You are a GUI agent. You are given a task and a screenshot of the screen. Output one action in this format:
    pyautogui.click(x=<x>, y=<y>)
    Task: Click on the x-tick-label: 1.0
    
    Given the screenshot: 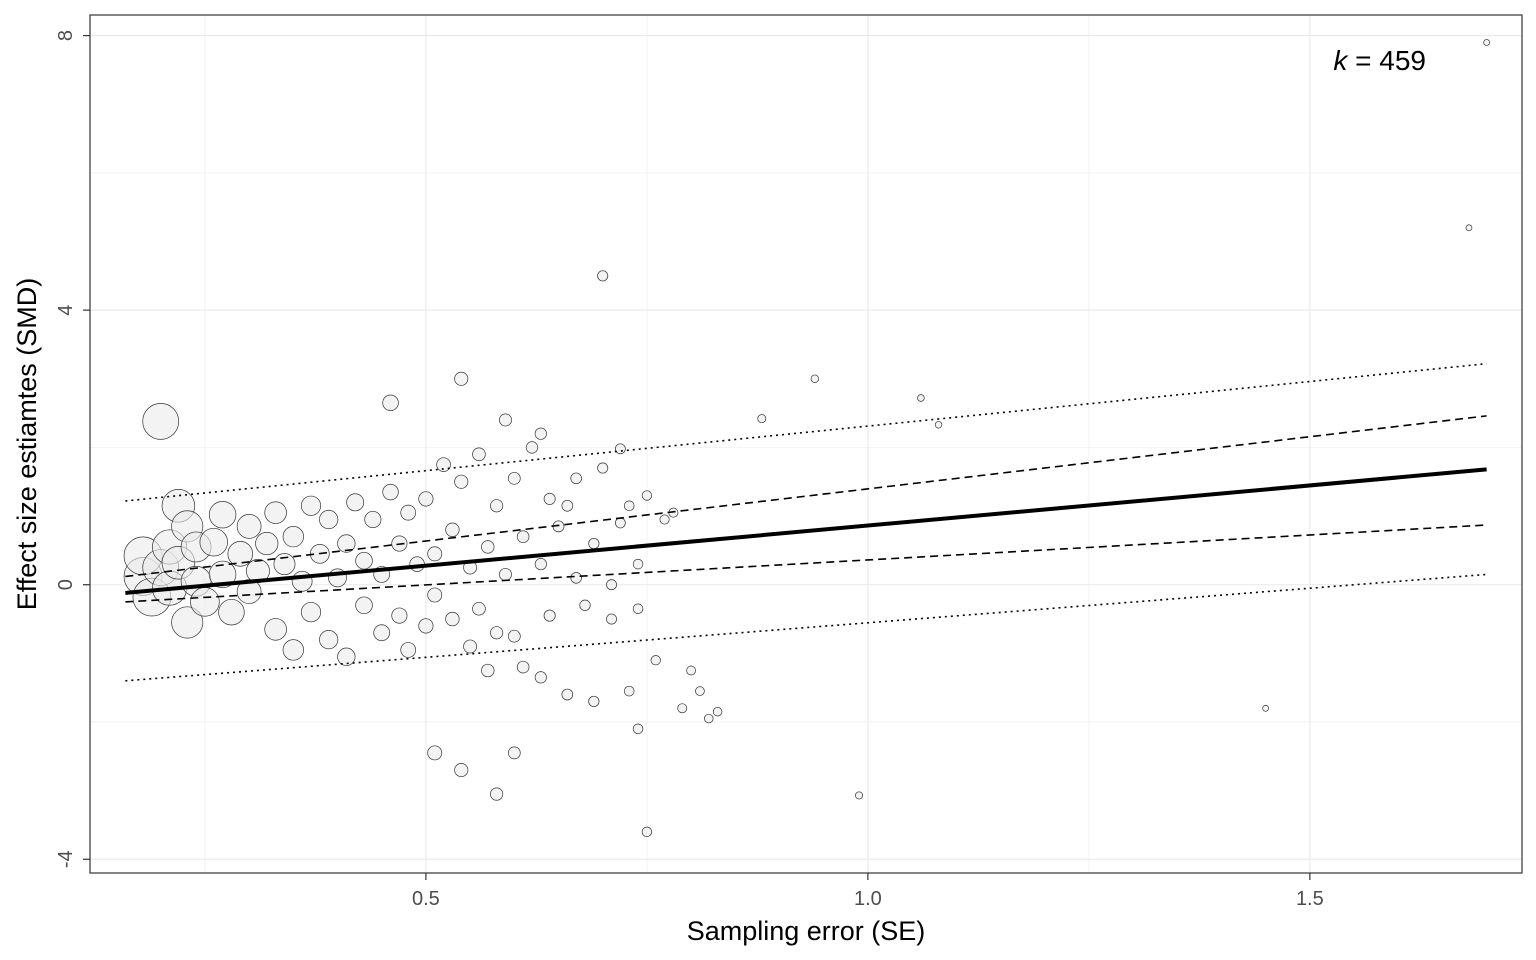 What is the action you would take?
    pyautogui.click(x=868, y=899)
    